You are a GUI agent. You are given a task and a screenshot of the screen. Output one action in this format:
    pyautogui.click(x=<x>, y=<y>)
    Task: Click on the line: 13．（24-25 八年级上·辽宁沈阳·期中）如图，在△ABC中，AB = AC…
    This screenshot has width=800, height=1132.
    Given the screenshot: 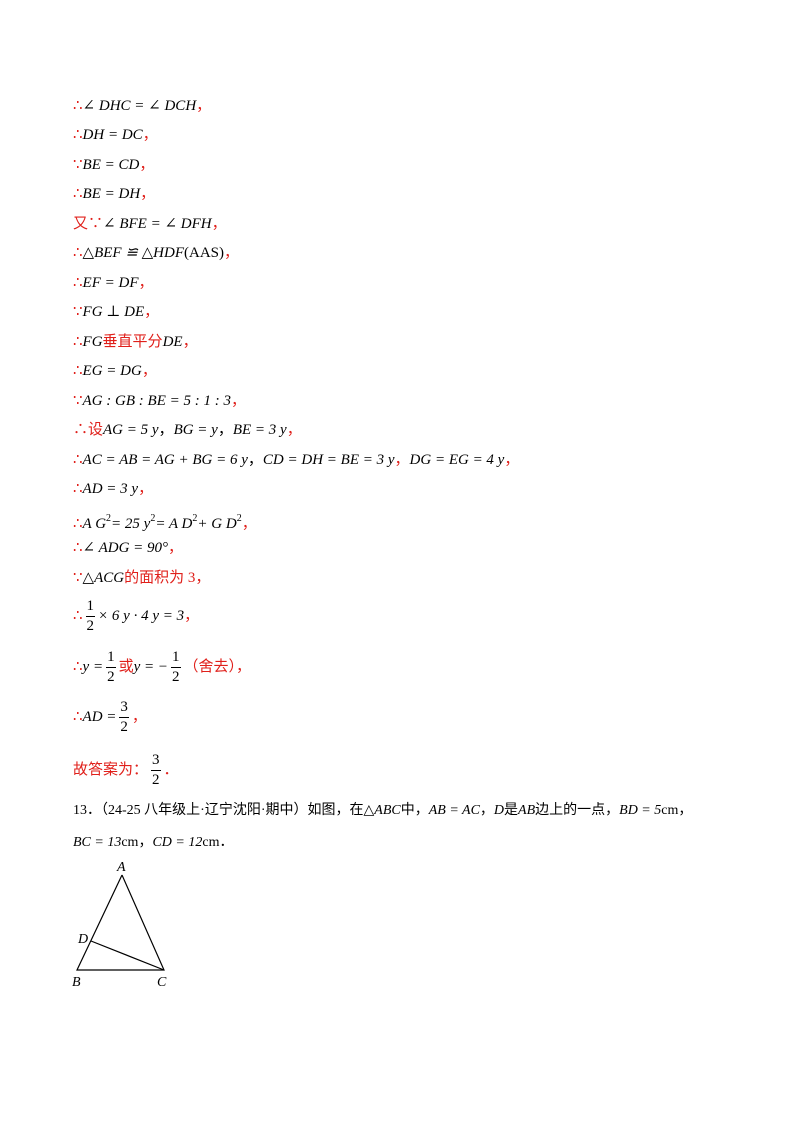 What is the action you would take?
    pyautogui.click(x=382, y=811)
    